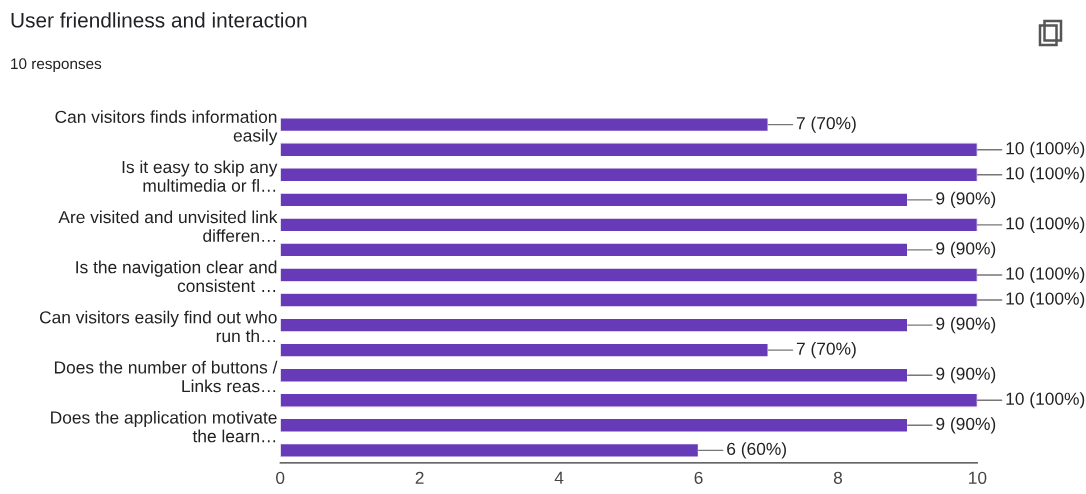 Image resolution: width=1086 pixels, height=494 pixels. Describe the element at coordinates (698, 477) in the screenshot. I see `x-tick-label: 6` at that location.